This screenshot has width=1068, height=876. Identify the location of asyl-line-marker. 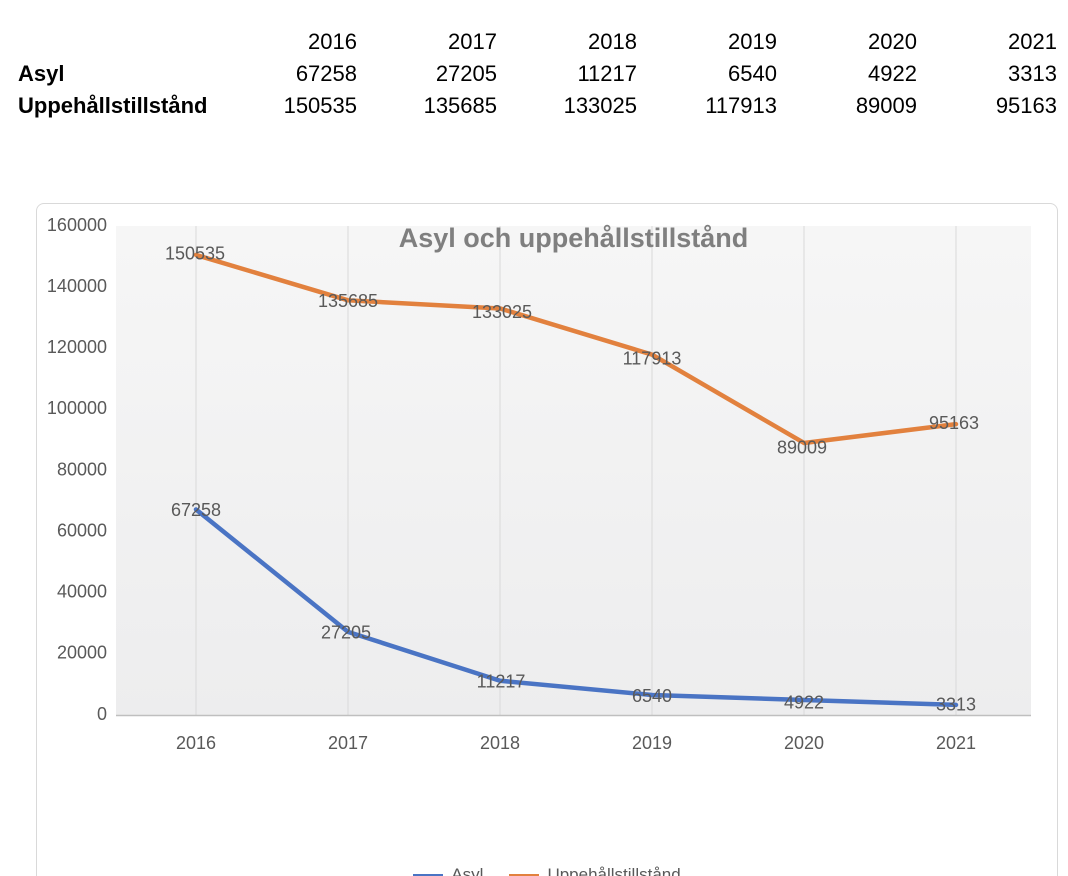
(428, 874).